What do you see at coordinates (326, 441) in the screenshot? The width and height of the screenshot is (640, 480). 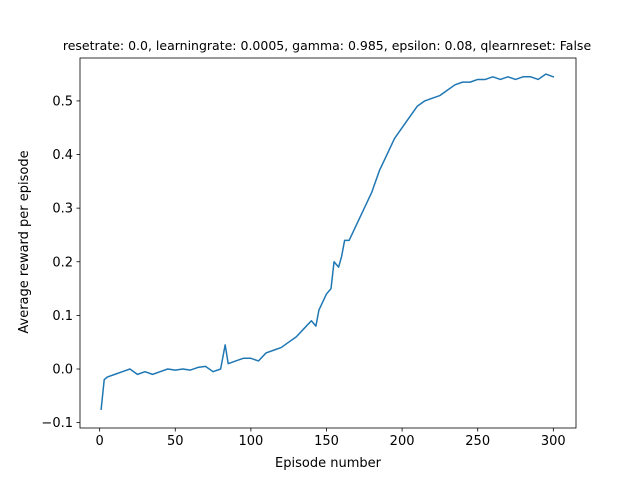 I see `x-tick-label: 150` at bounding box center [326, 441].